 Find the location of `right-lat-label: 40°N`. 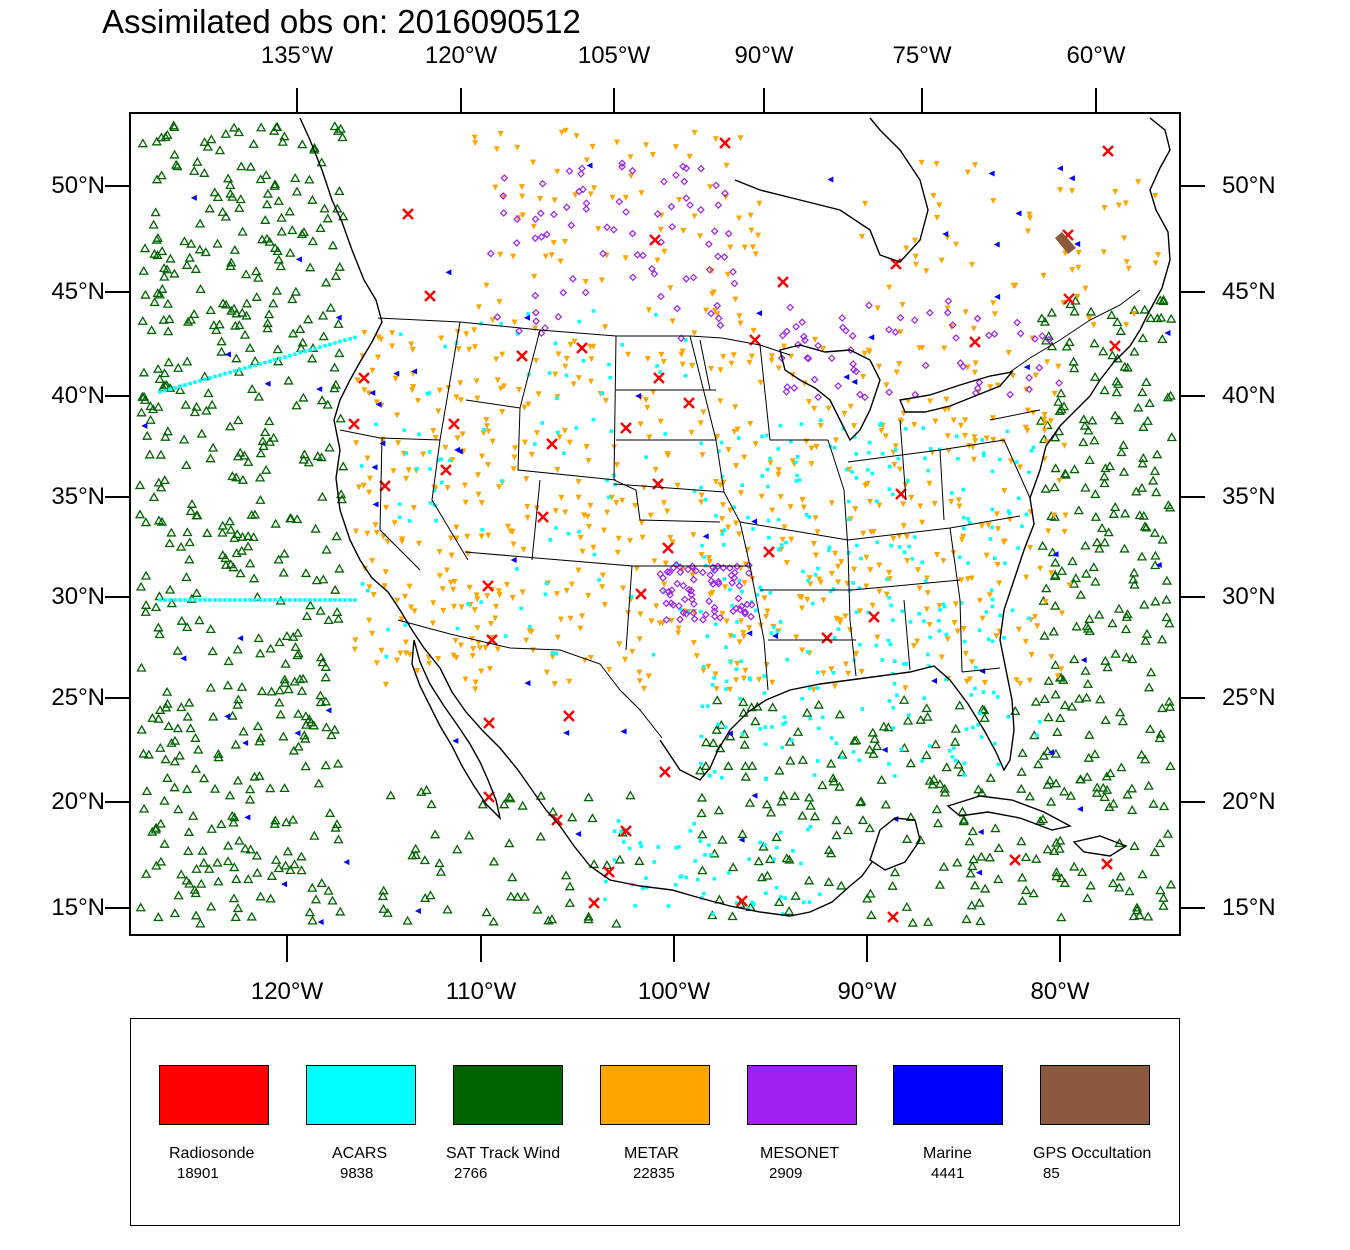

right-lat-label: 40°N is located at coordinates (1249, 395).